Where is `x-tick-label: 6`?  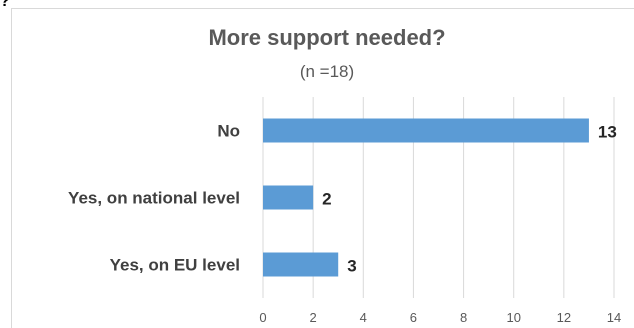
x-tick-label: 6 is located at coordinates (413, 317).